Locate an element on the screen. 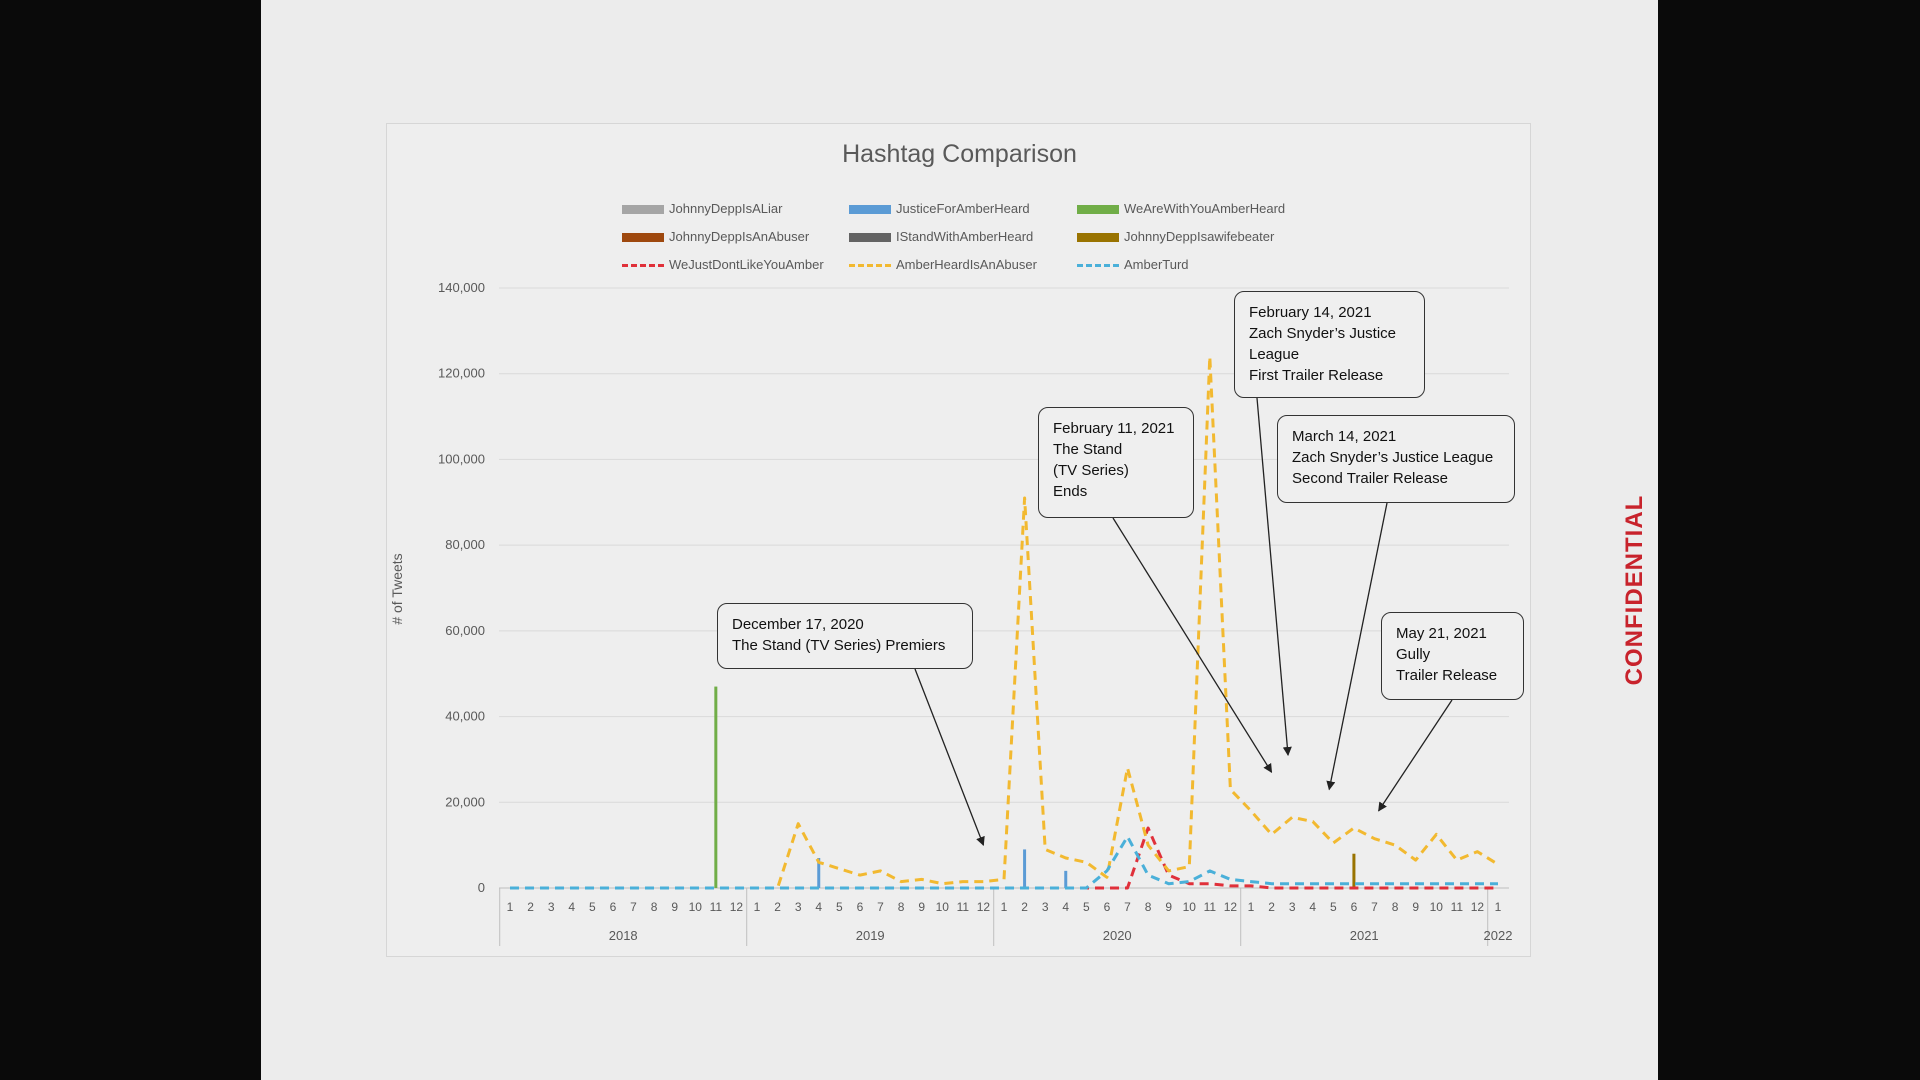 The width and height of the screenshot is (1920, 1080). annotation-line: Zach Snyder’s Justice is located at coordinates (1323, 333).